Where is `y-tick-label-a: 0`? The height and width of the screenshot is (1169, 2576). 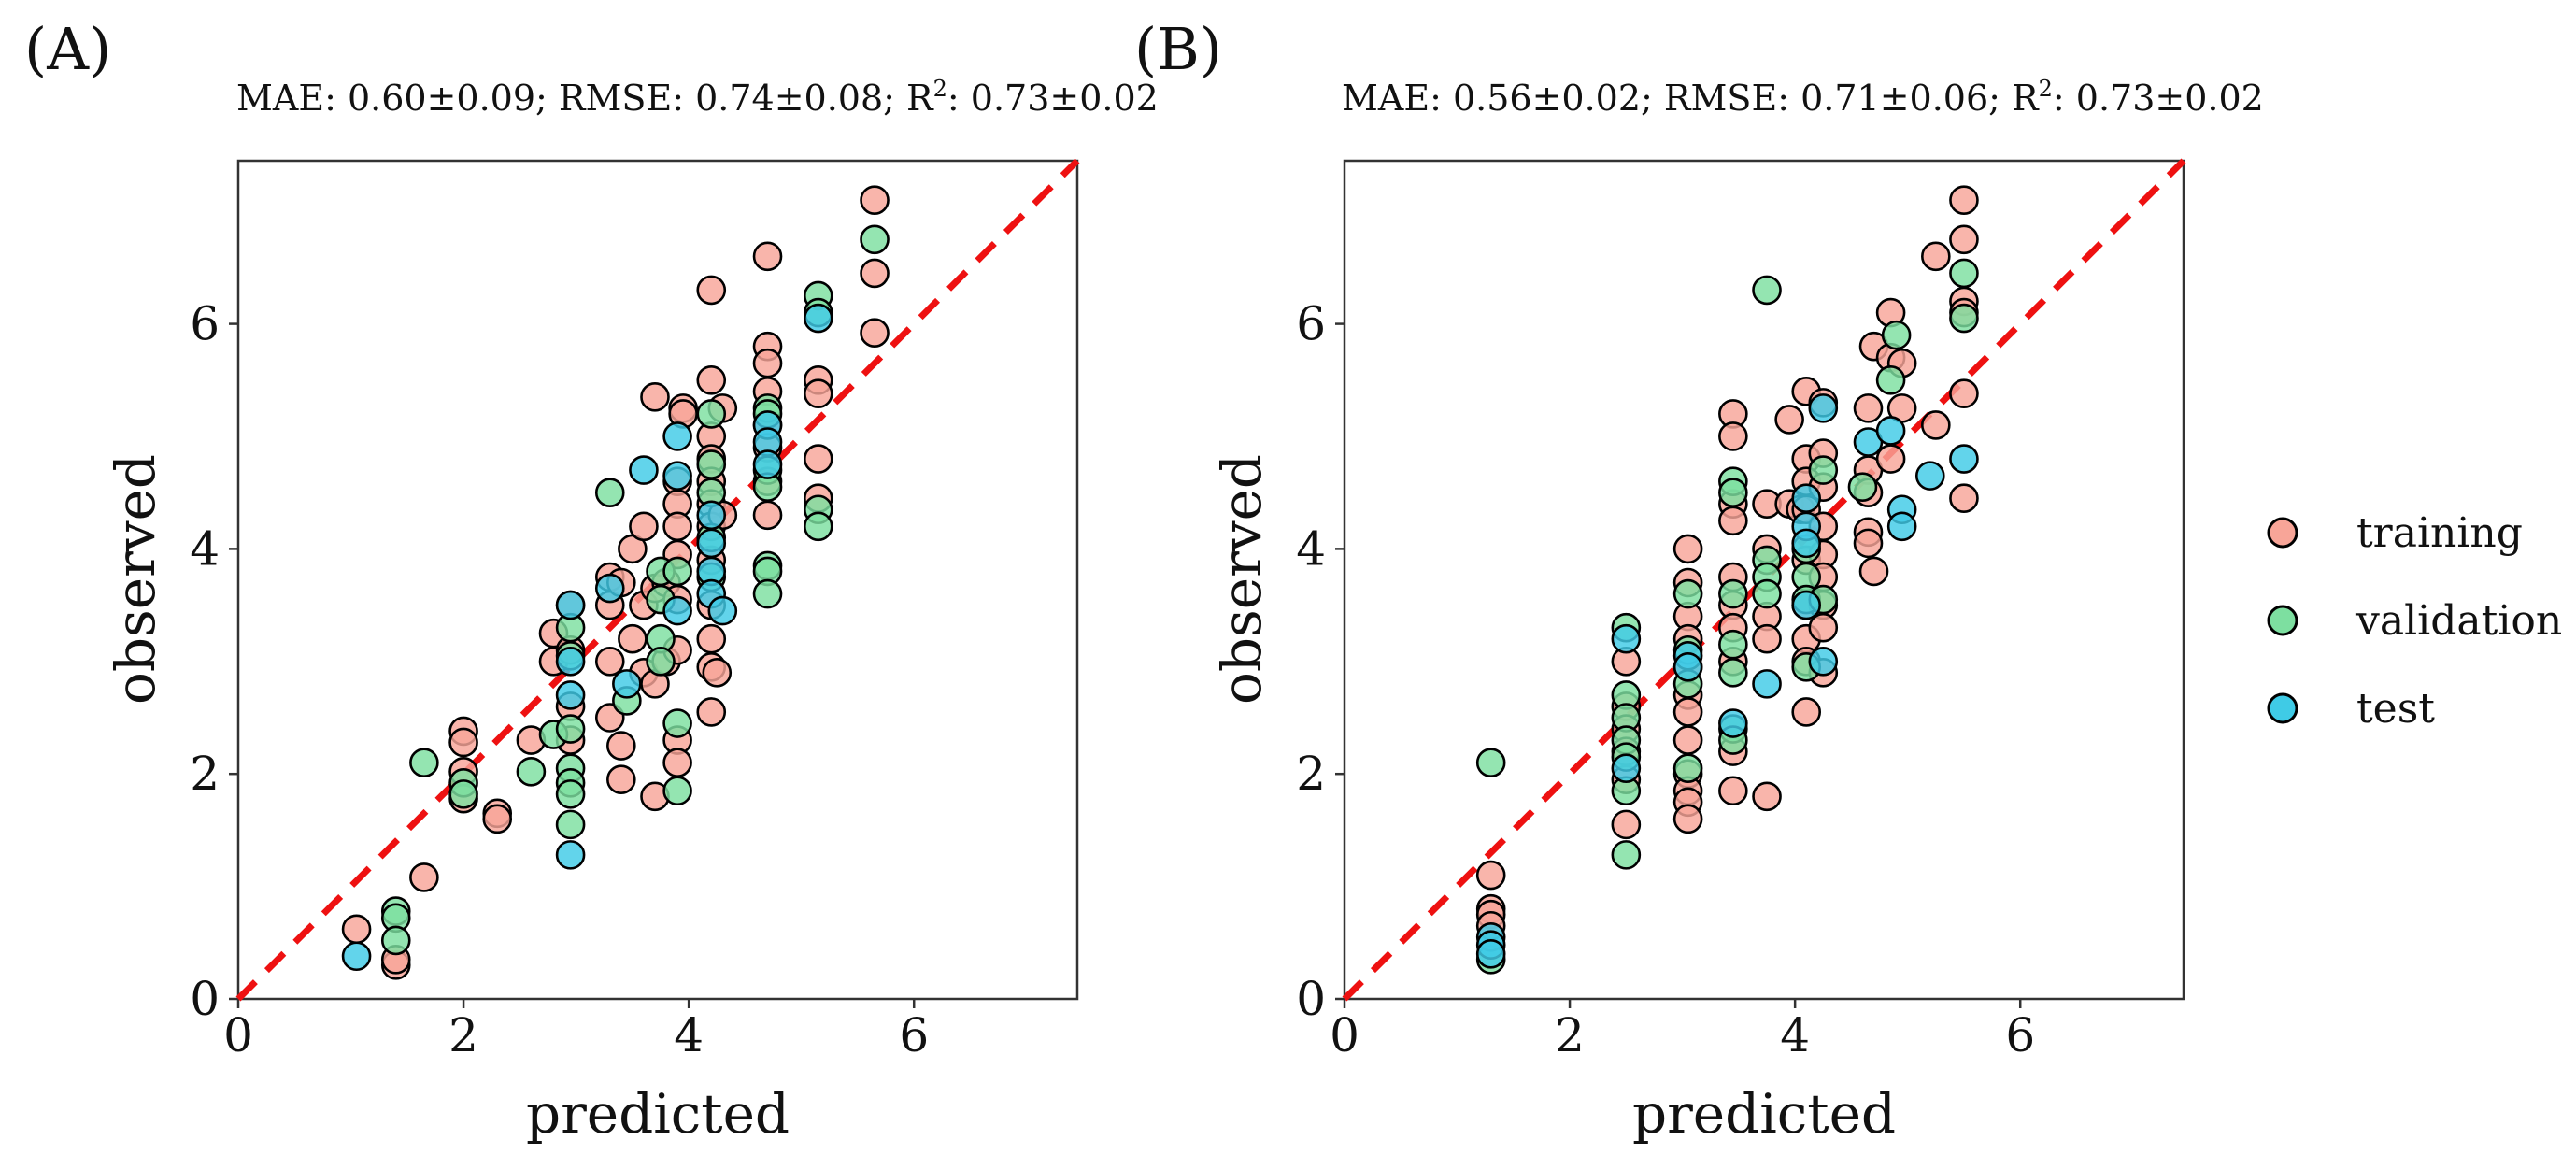
y-tick-label-a: 0 is located at coordinates (205, 999).